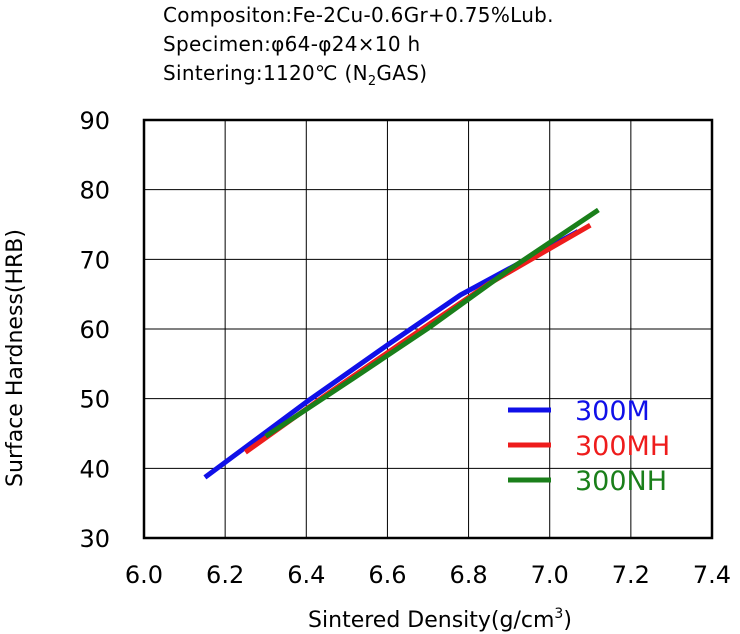 The width and height of the screenshot is (740, 634). Describe the element at coordinates (225, 575) in the screenshot. I see `x-tick-label: 6.2` at that location.